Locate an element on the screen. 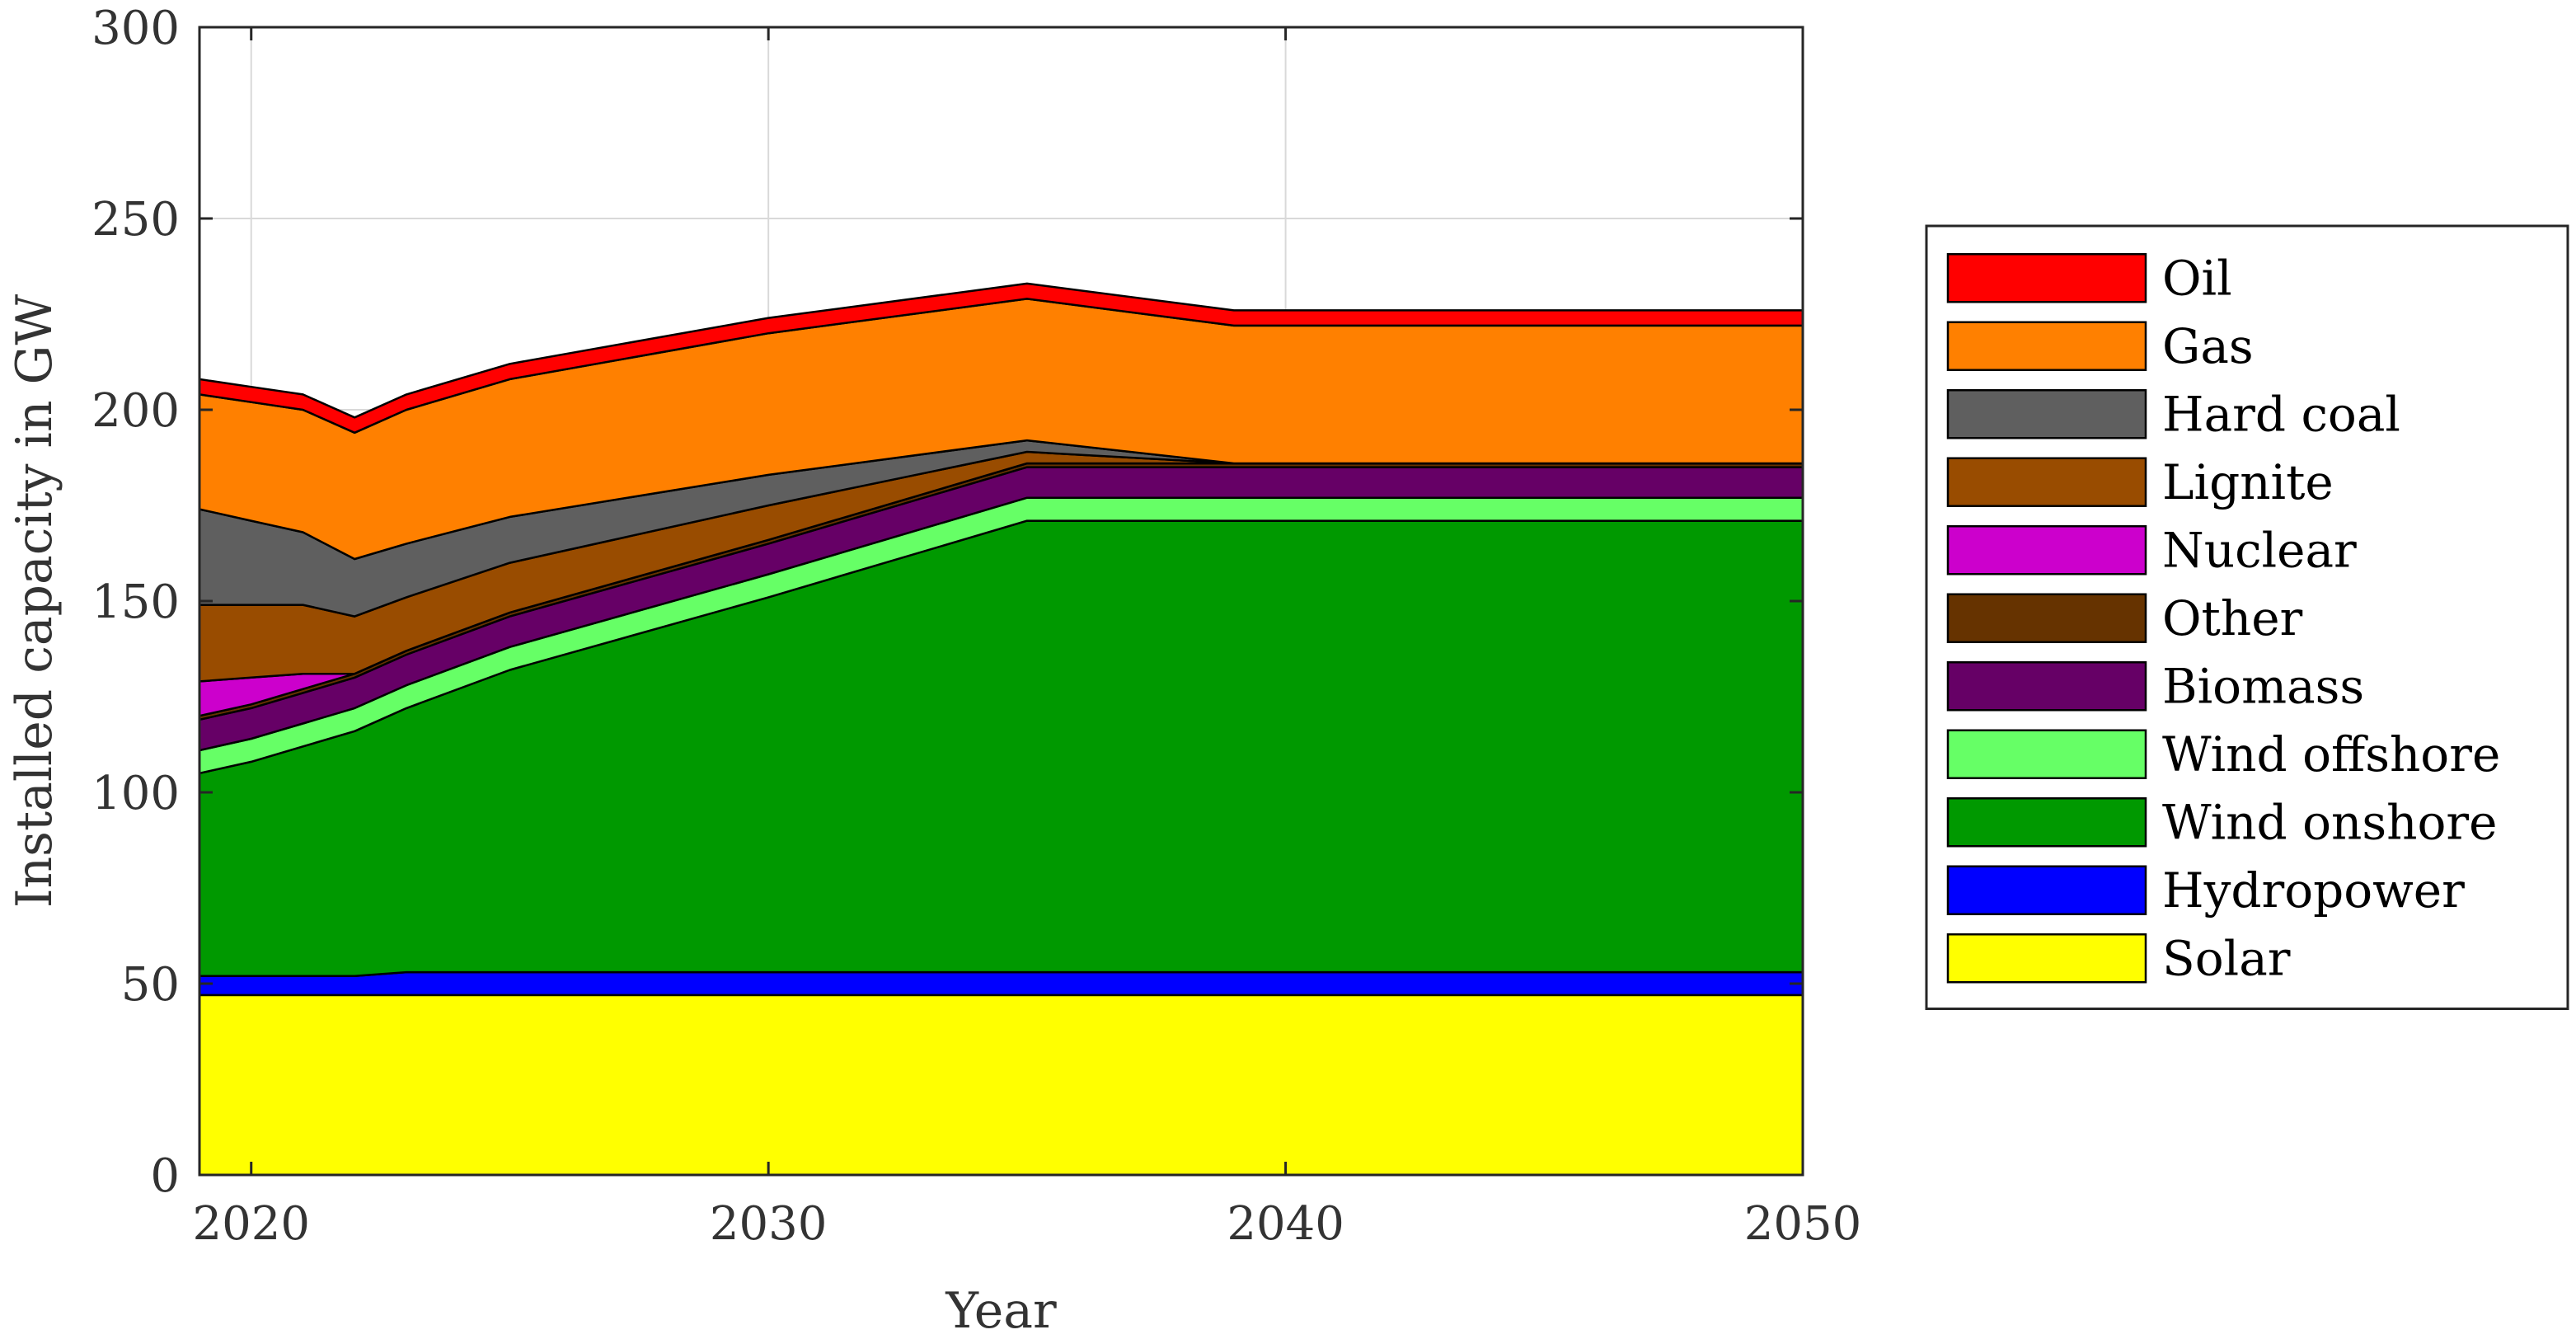 Image resolution: width=2576 pixels, height=1339 pixels. legend-label-solar: Solar is located at coordinates (2227, 958).